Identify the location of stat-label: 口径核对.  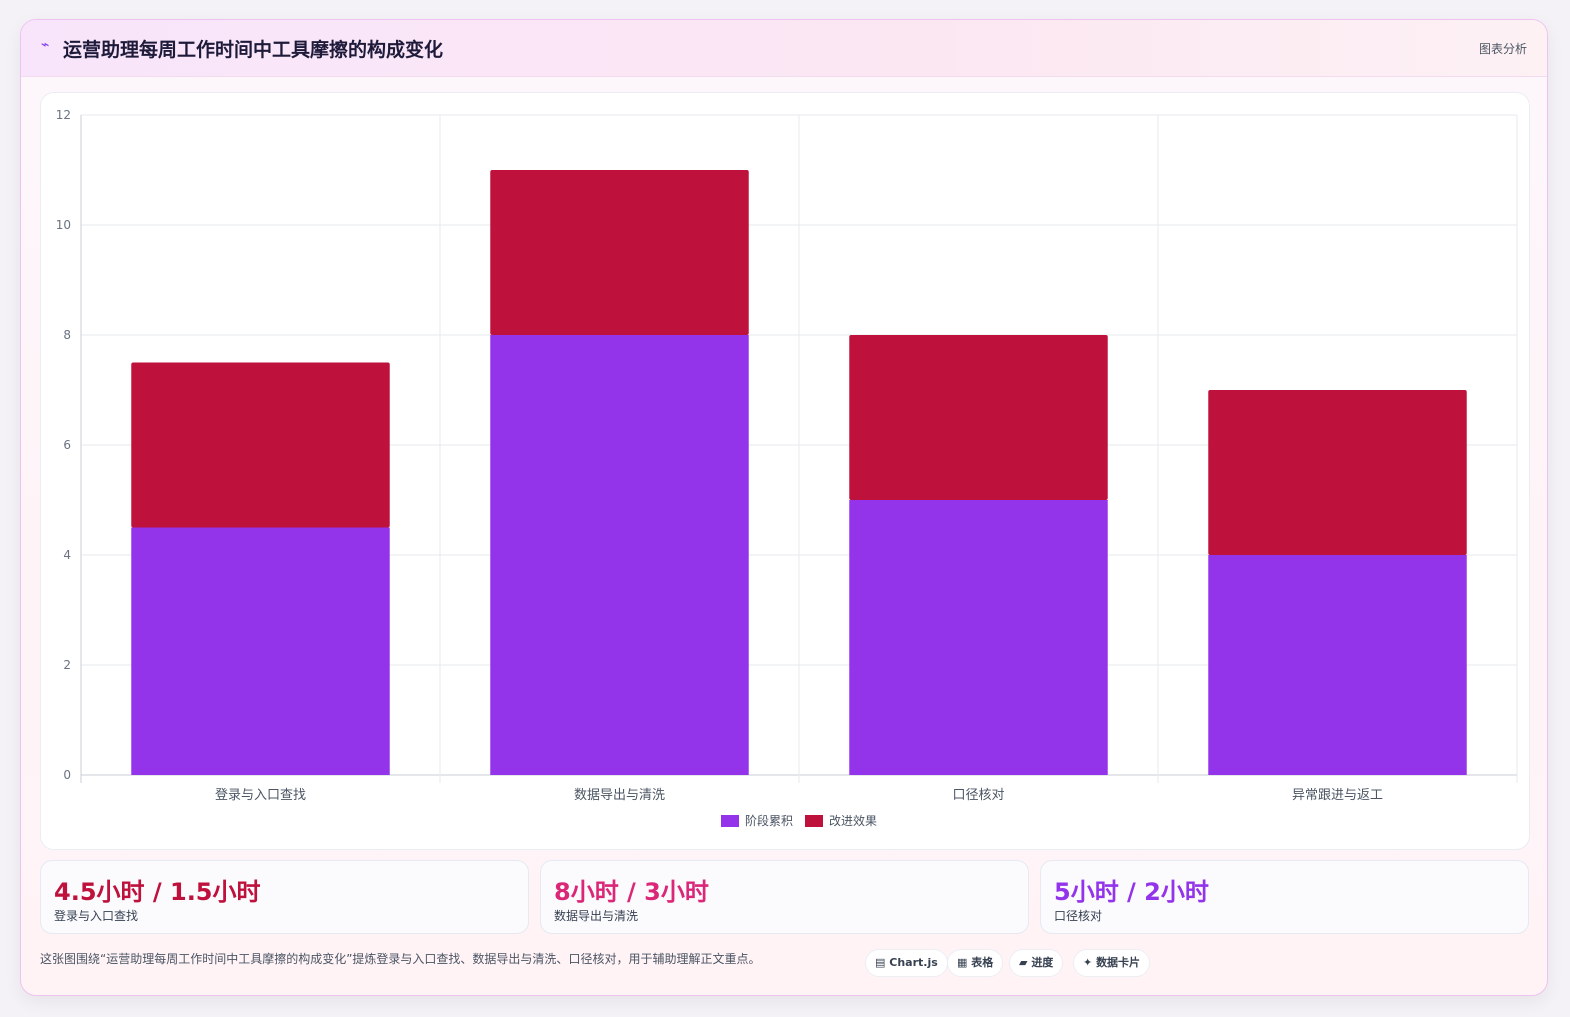
(1078, 916).